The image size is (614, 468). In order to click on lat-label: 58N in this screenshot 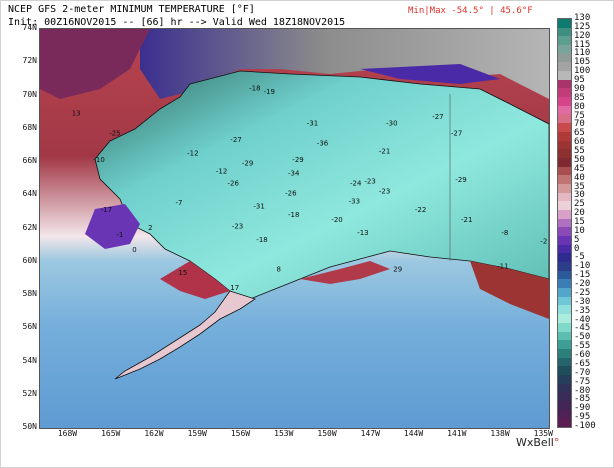, I will do `click(29, 293)`.